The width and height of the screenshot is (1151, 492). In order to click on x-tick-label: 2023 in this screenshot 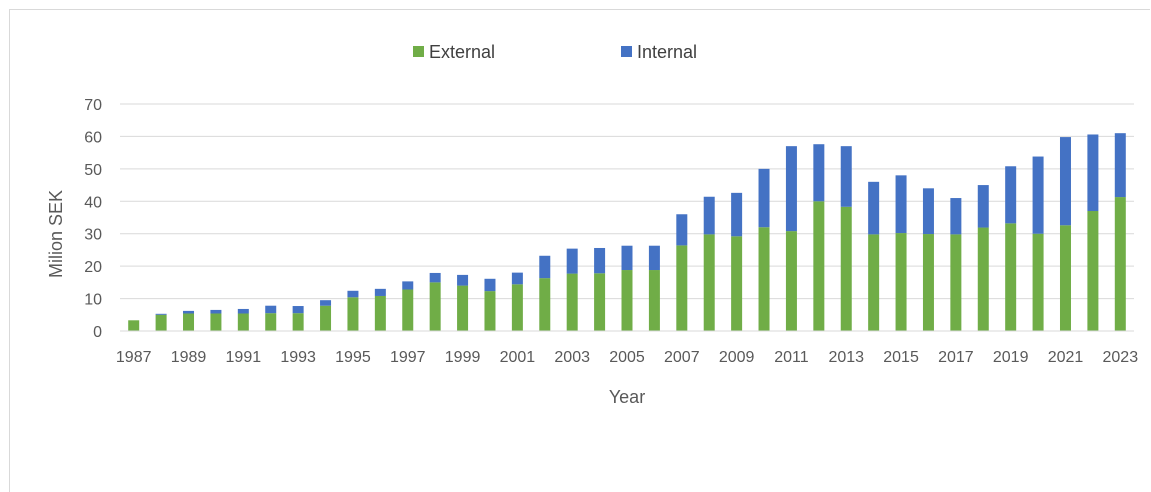, I will do `click(1121, 357)`.